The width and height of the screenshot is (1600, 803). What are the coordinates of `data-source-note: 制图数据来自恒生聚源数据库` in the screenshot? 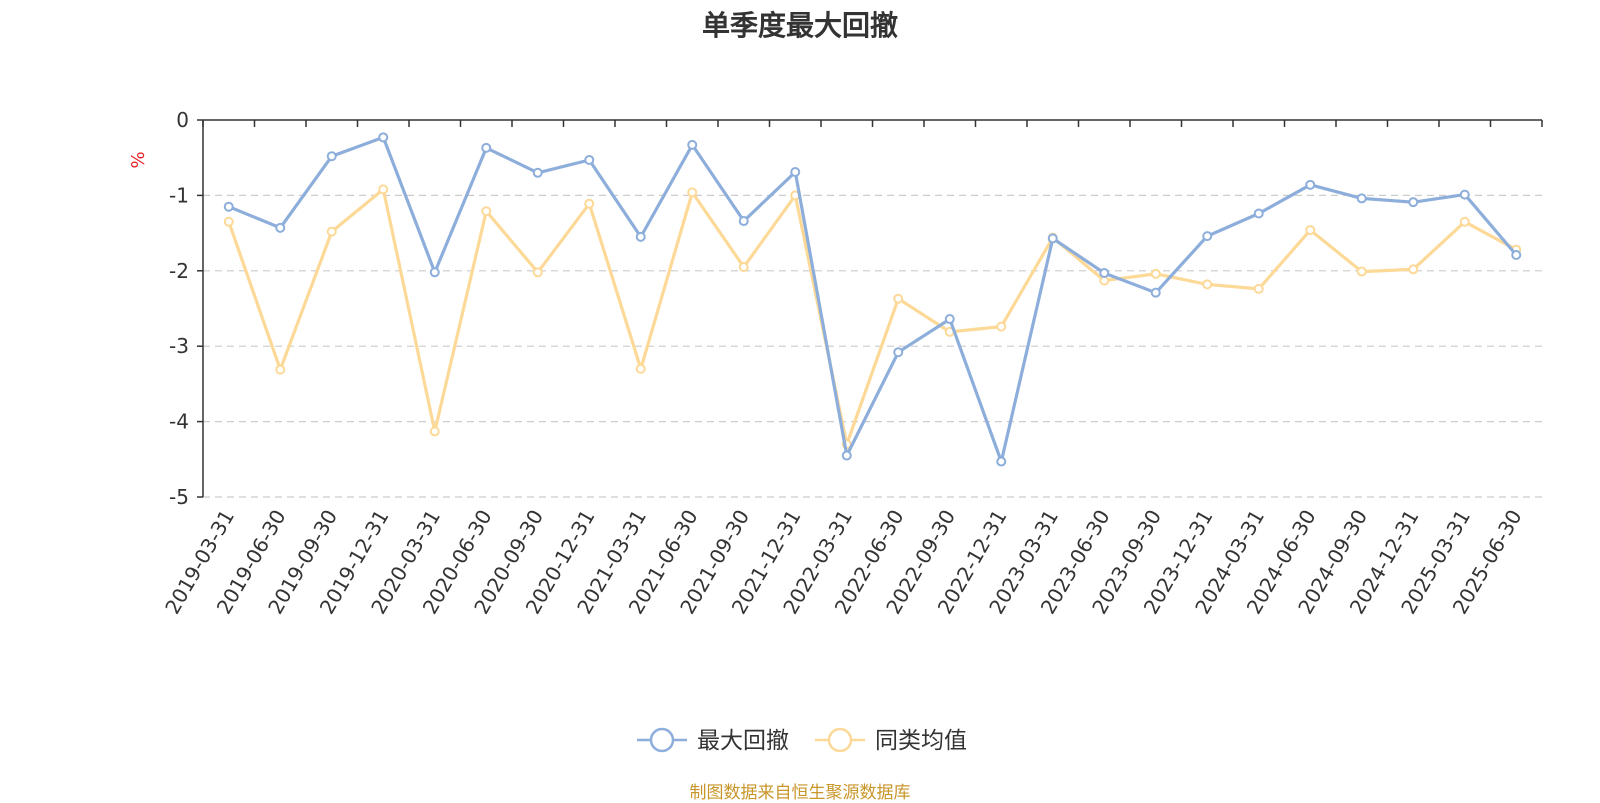 It's located at (800, 793).